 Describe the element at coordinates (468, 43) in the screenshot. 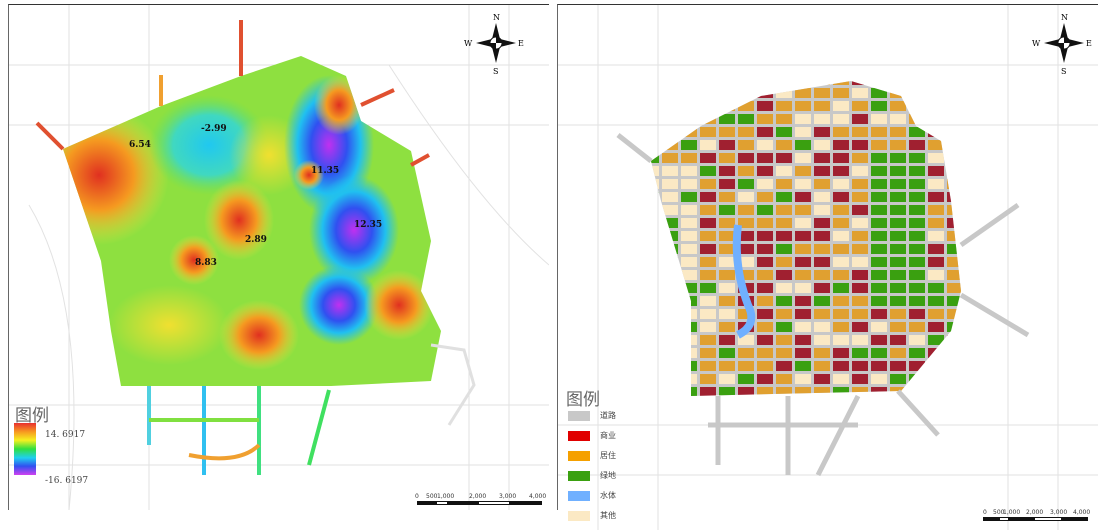

I see `svg-text: W` at that location.